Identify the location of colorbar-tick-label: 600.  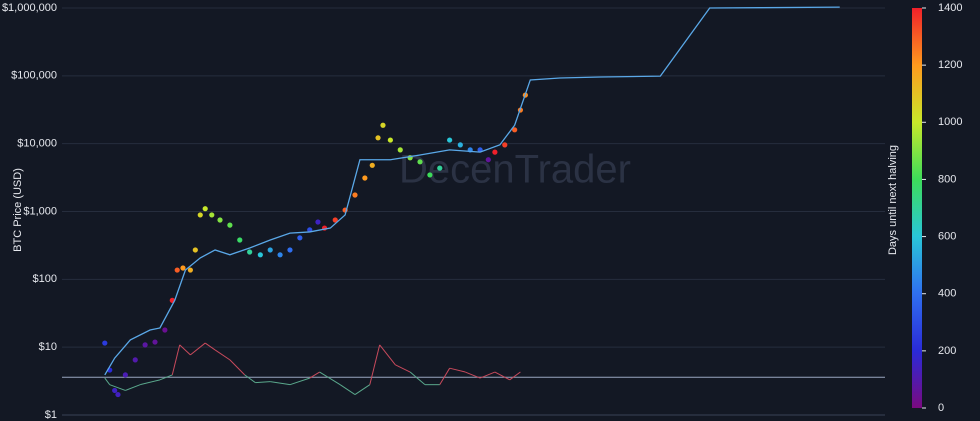
(947, 236).